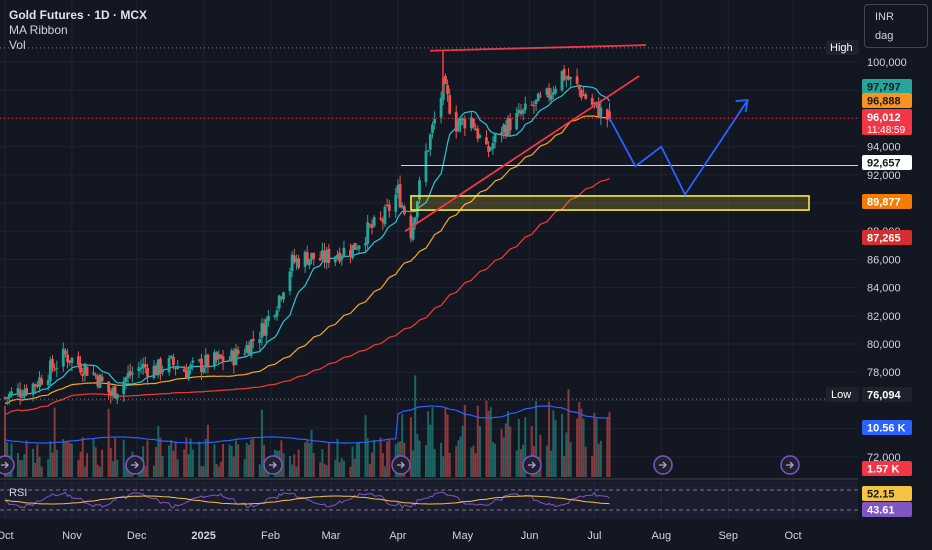 This screenshot has width=932, height=550. I want to click on currency-label: INR, so click(884, 17).